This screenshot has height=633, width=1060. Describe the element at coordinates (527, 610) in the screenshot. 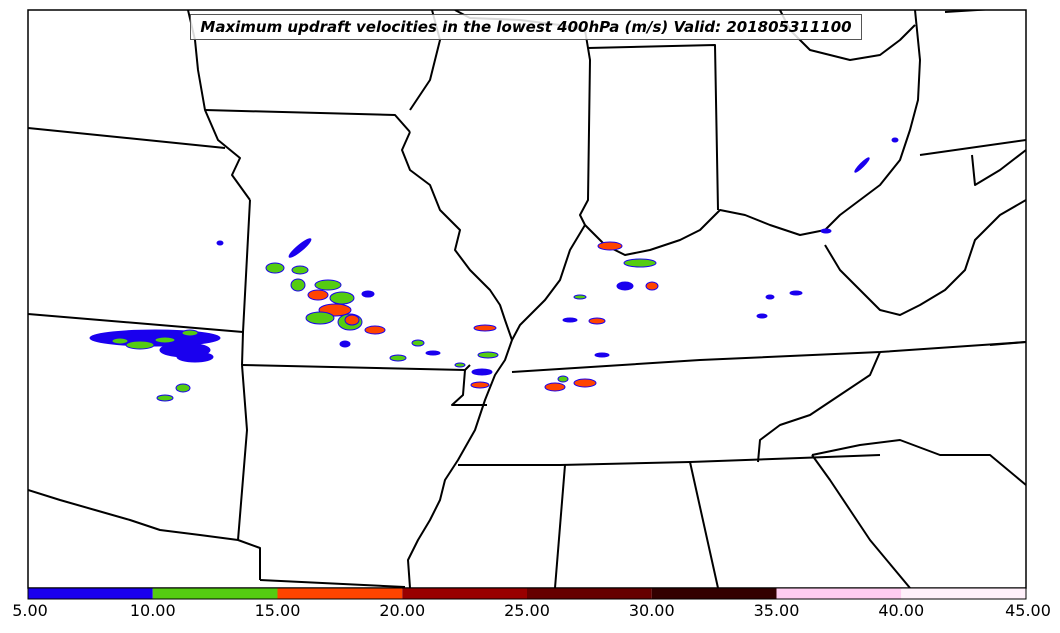

I see `colorbar-tick-label: 25.00` at that location.